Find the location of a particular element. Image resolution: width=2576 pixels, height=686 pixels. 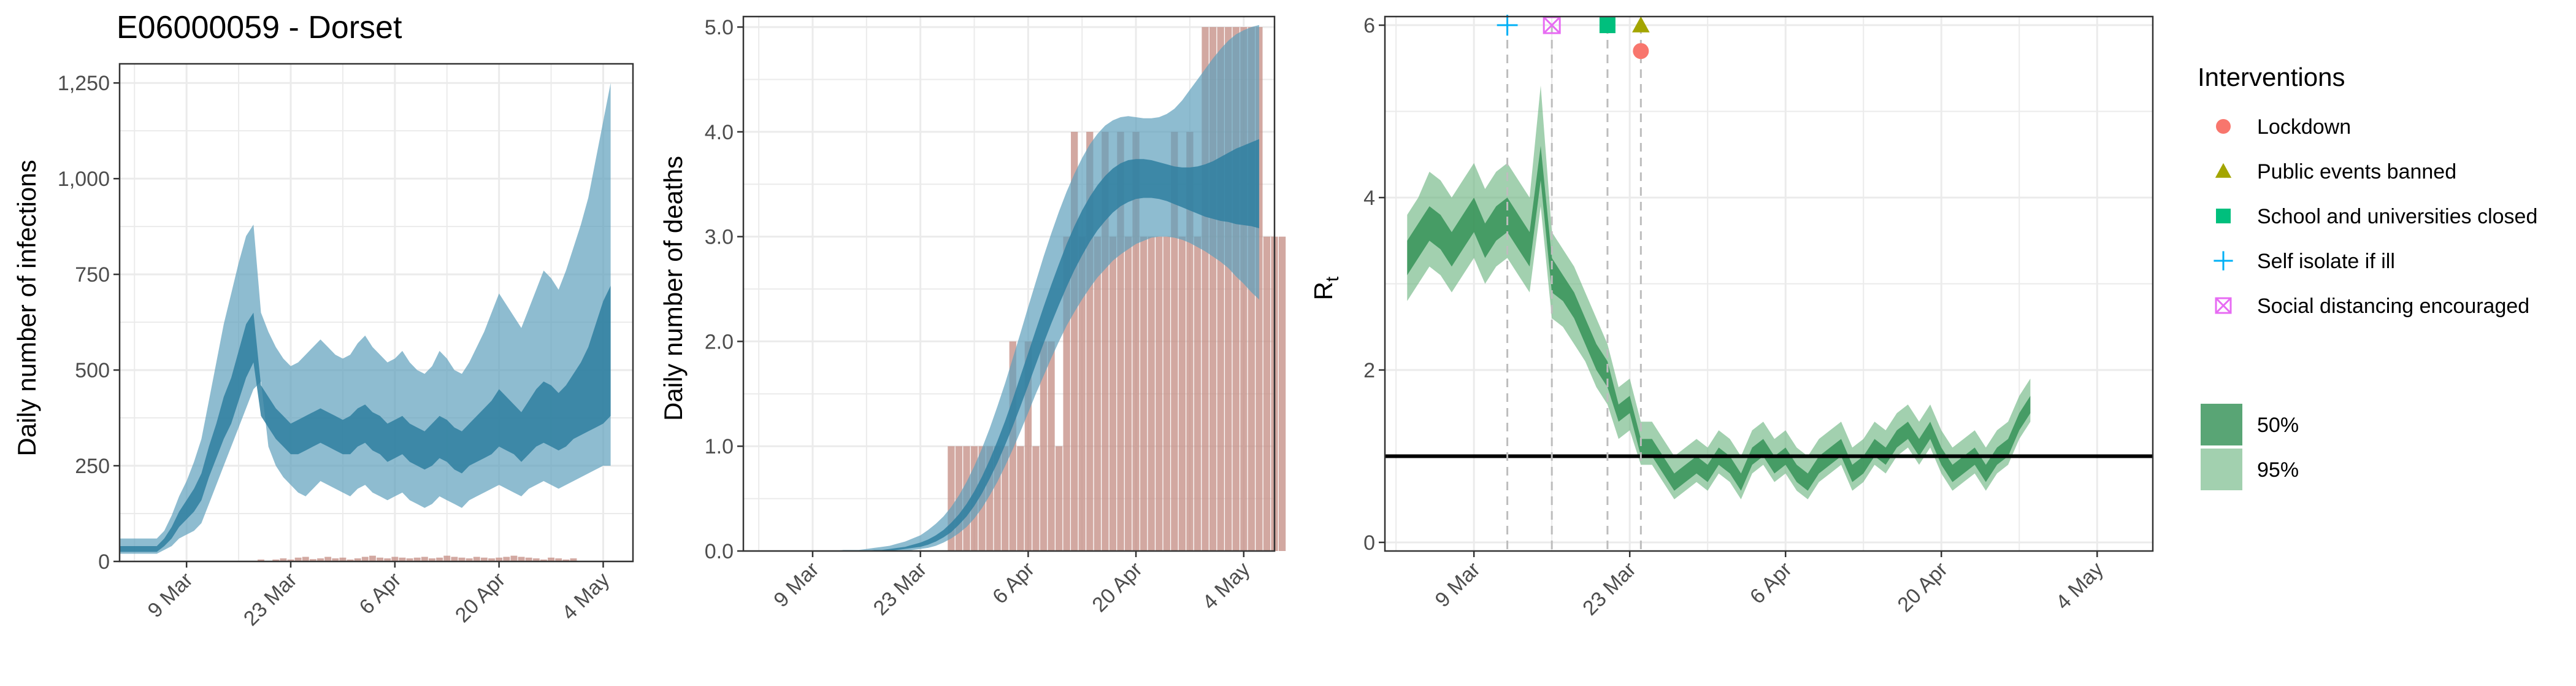

legend-band-label: 95% is located at coordinates (2278, 470).